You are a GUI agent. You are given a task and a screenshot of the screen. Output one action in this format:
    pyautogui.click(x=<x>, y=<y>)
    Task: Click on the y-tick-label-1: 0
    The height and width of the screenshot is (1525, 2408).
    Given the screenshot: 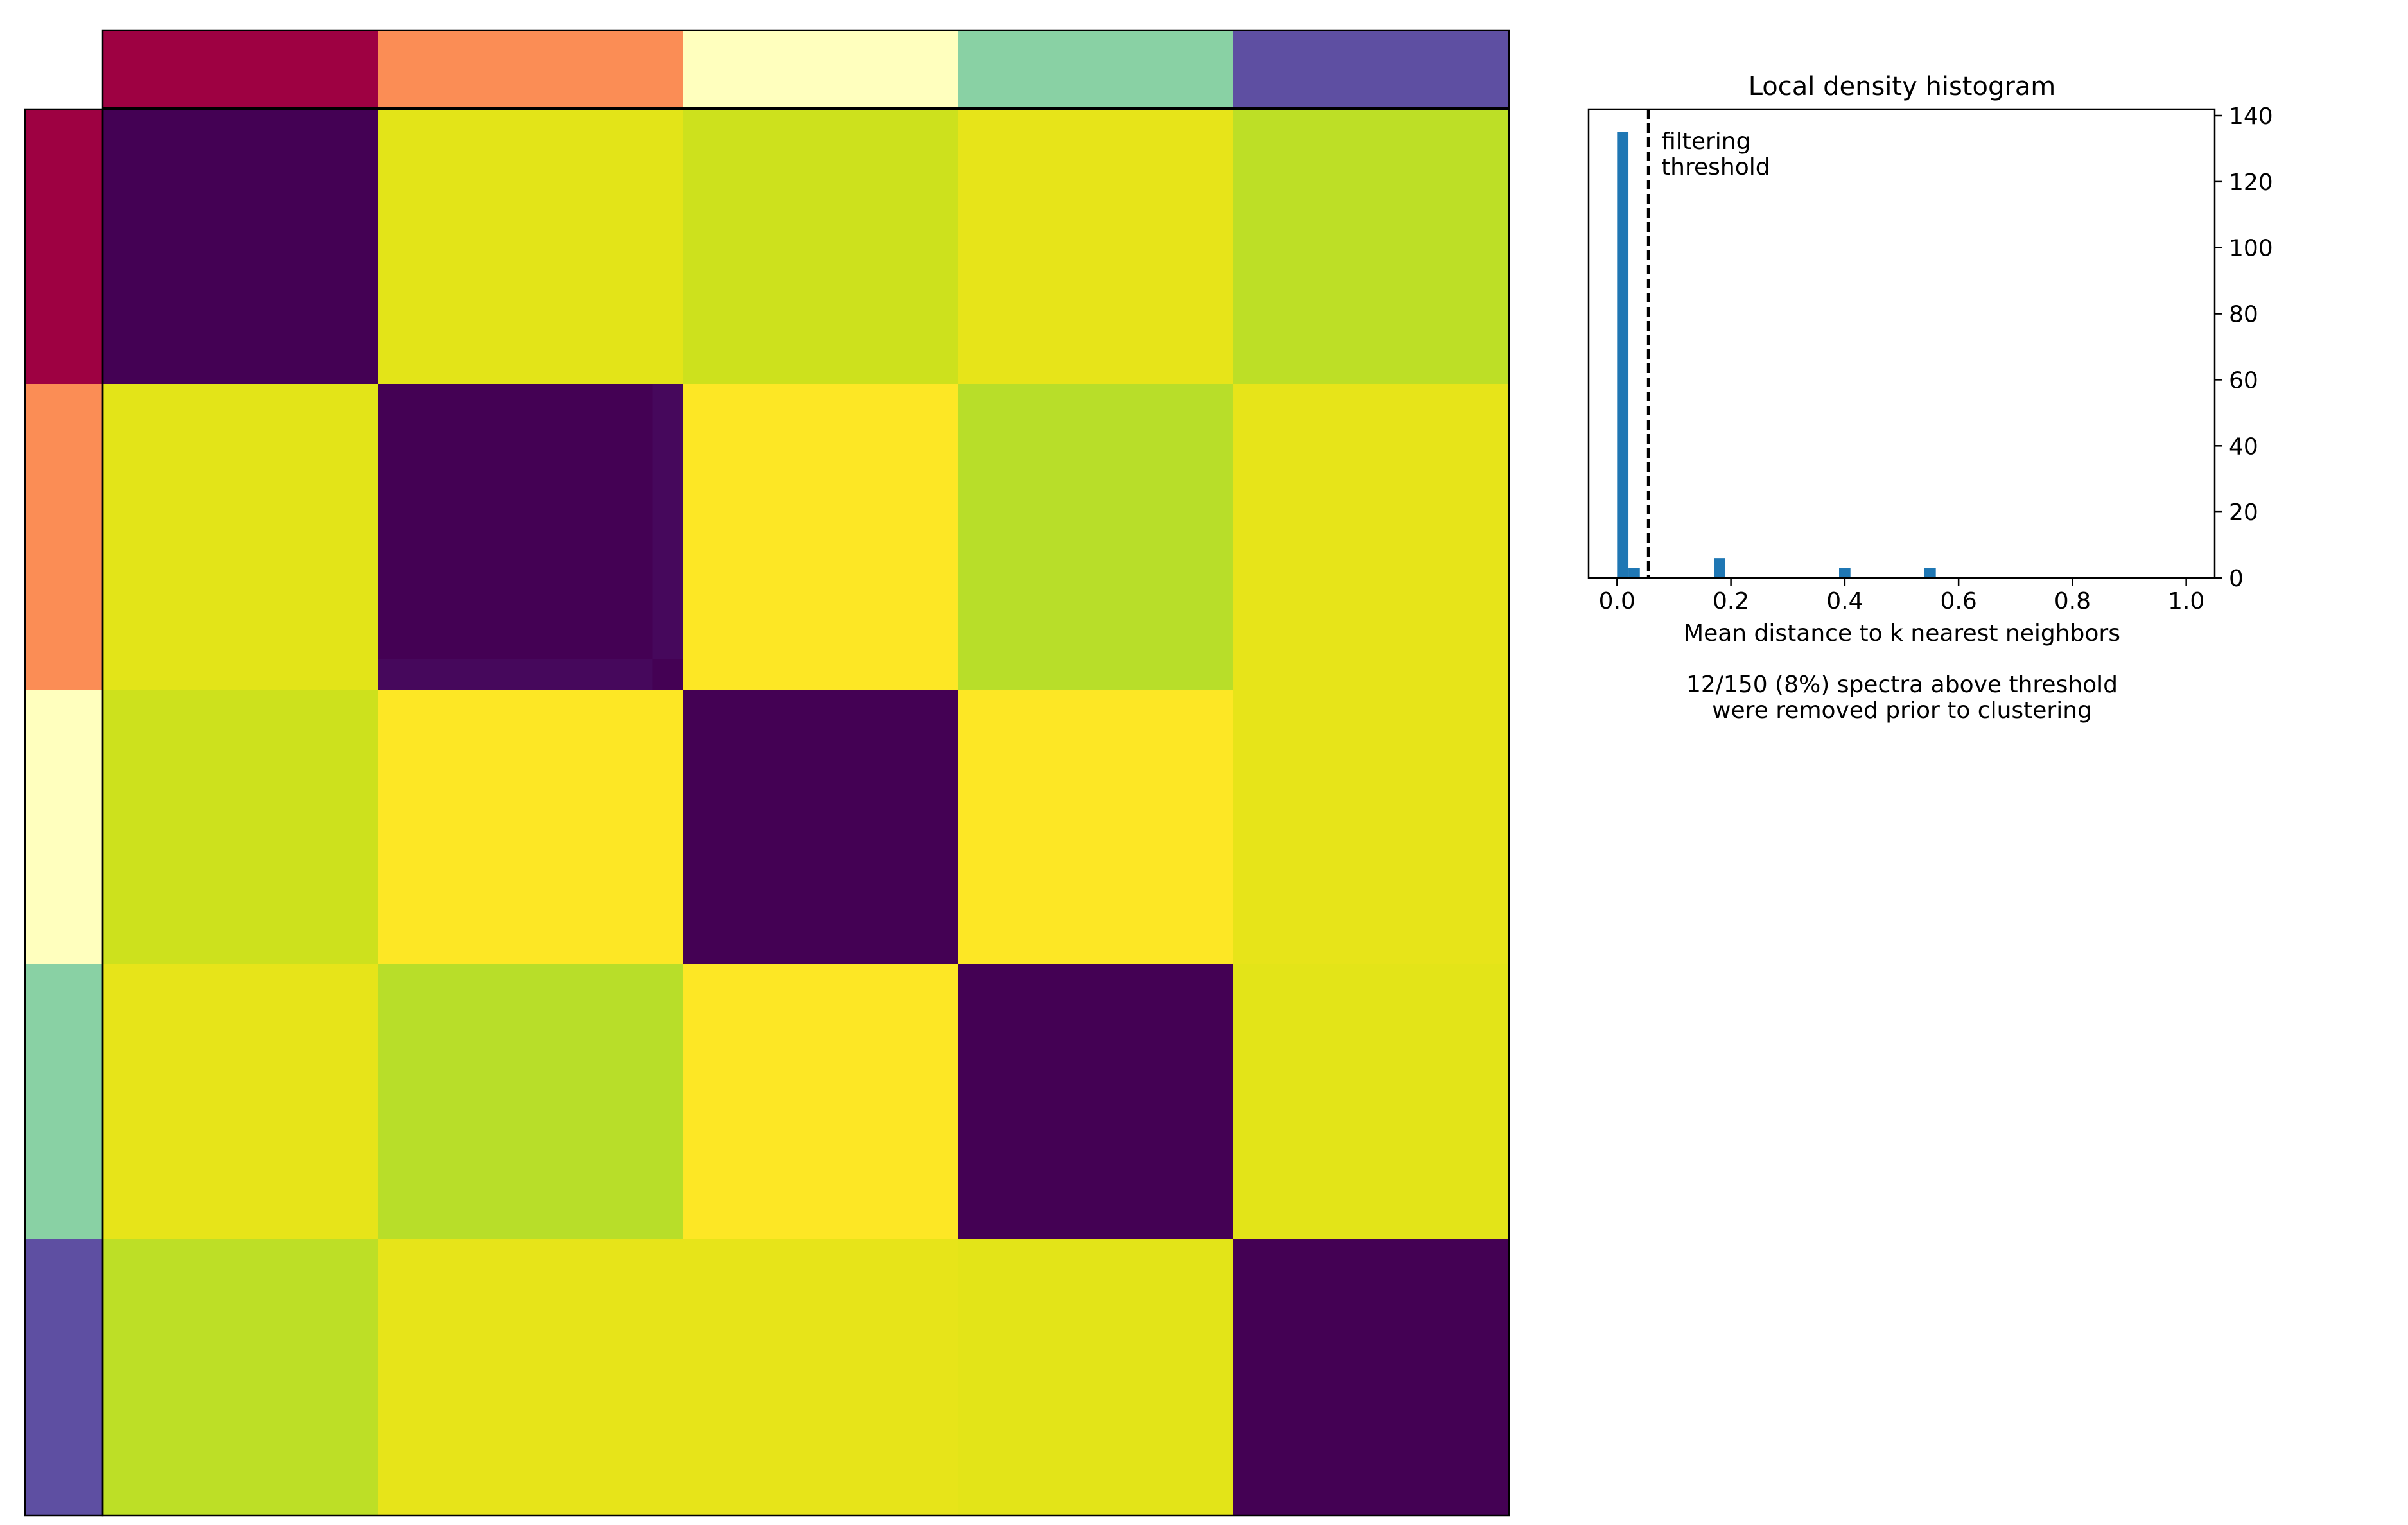 What is the action you would take?
    pyautogui.click(x=2236, y=579)
    